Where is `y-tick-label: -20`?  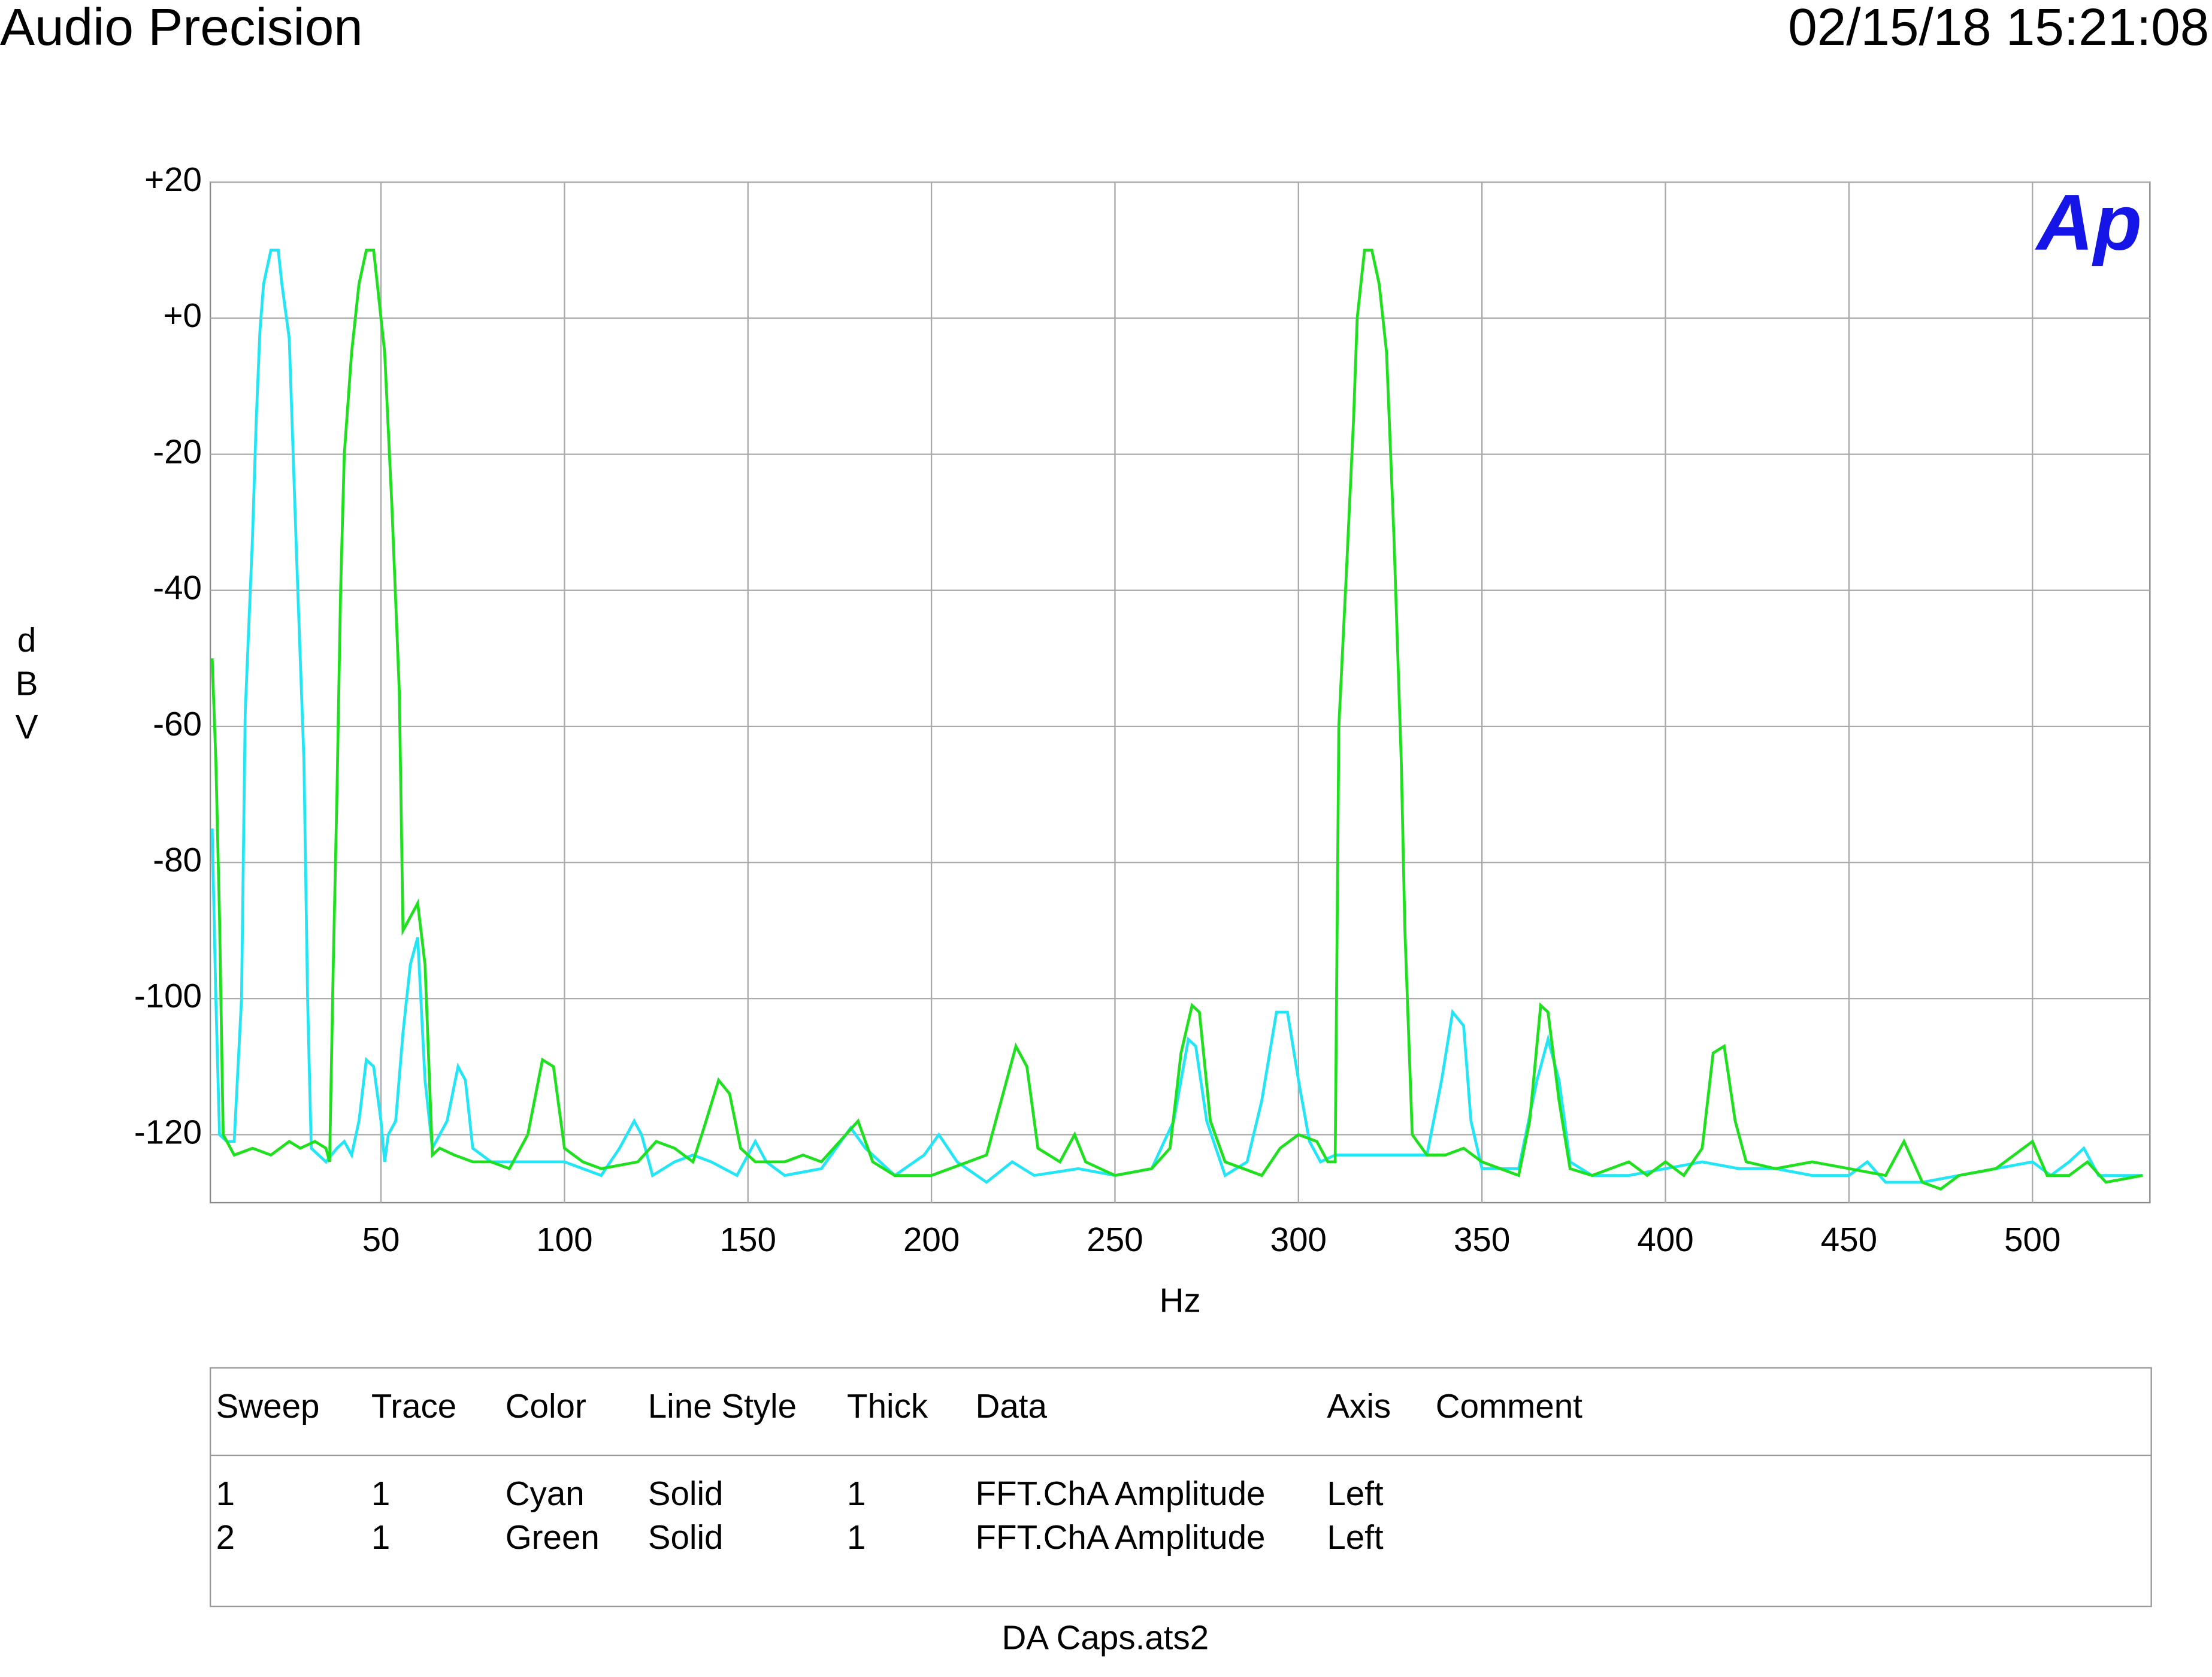 y-tick-label: -20 is located at coordinates (177, 451).